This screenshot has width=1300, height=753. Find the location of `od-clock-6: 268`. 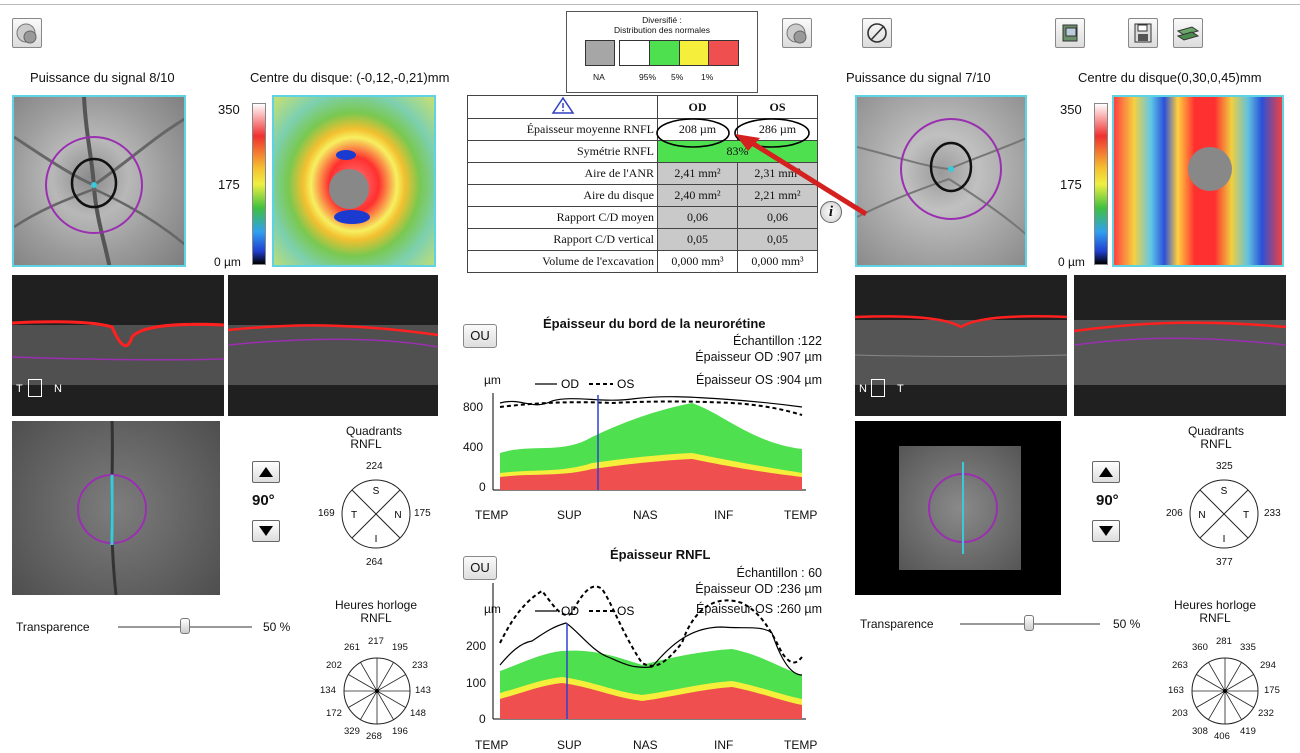

od-clock-6: 268 is located at coordinates (374, 736).